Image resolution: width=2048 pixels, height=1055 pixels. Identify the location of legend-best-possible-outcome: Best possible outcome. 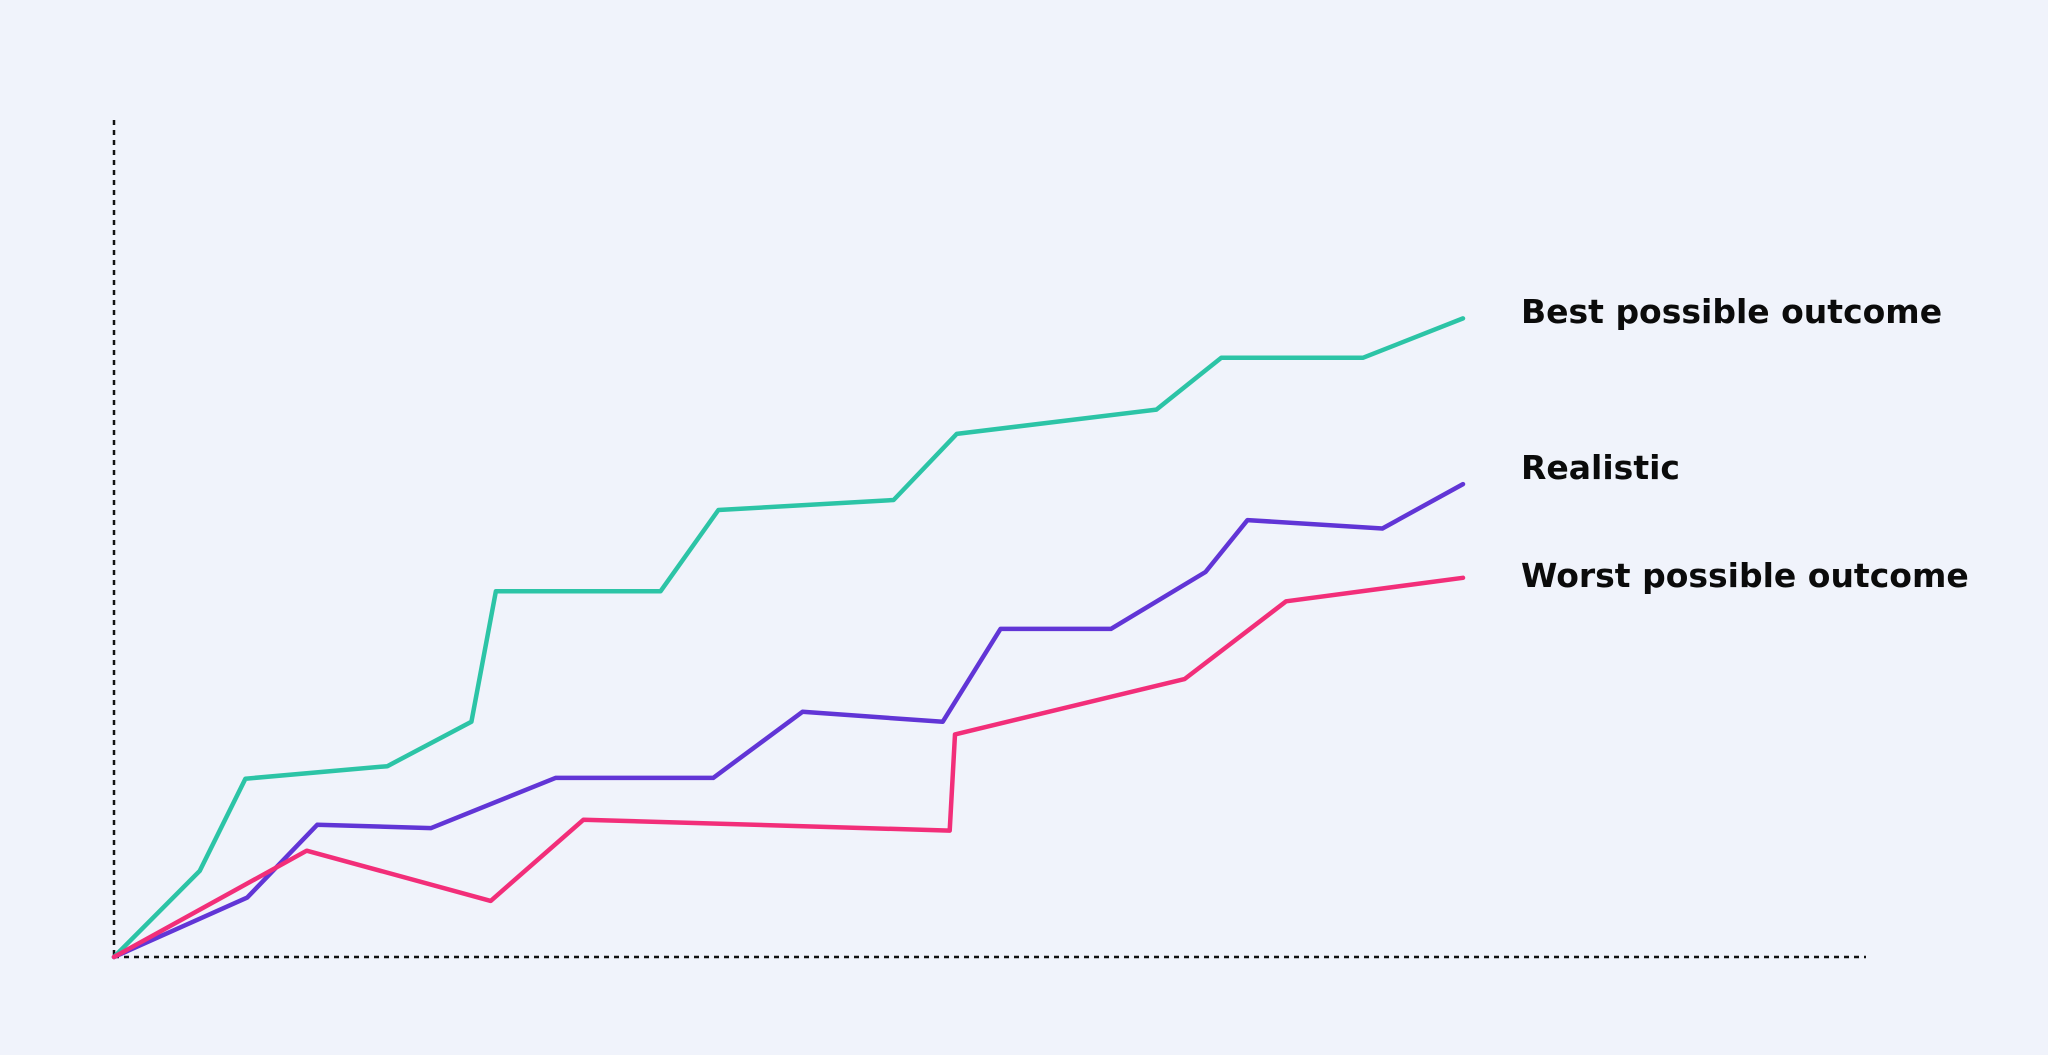
(1731, 311).